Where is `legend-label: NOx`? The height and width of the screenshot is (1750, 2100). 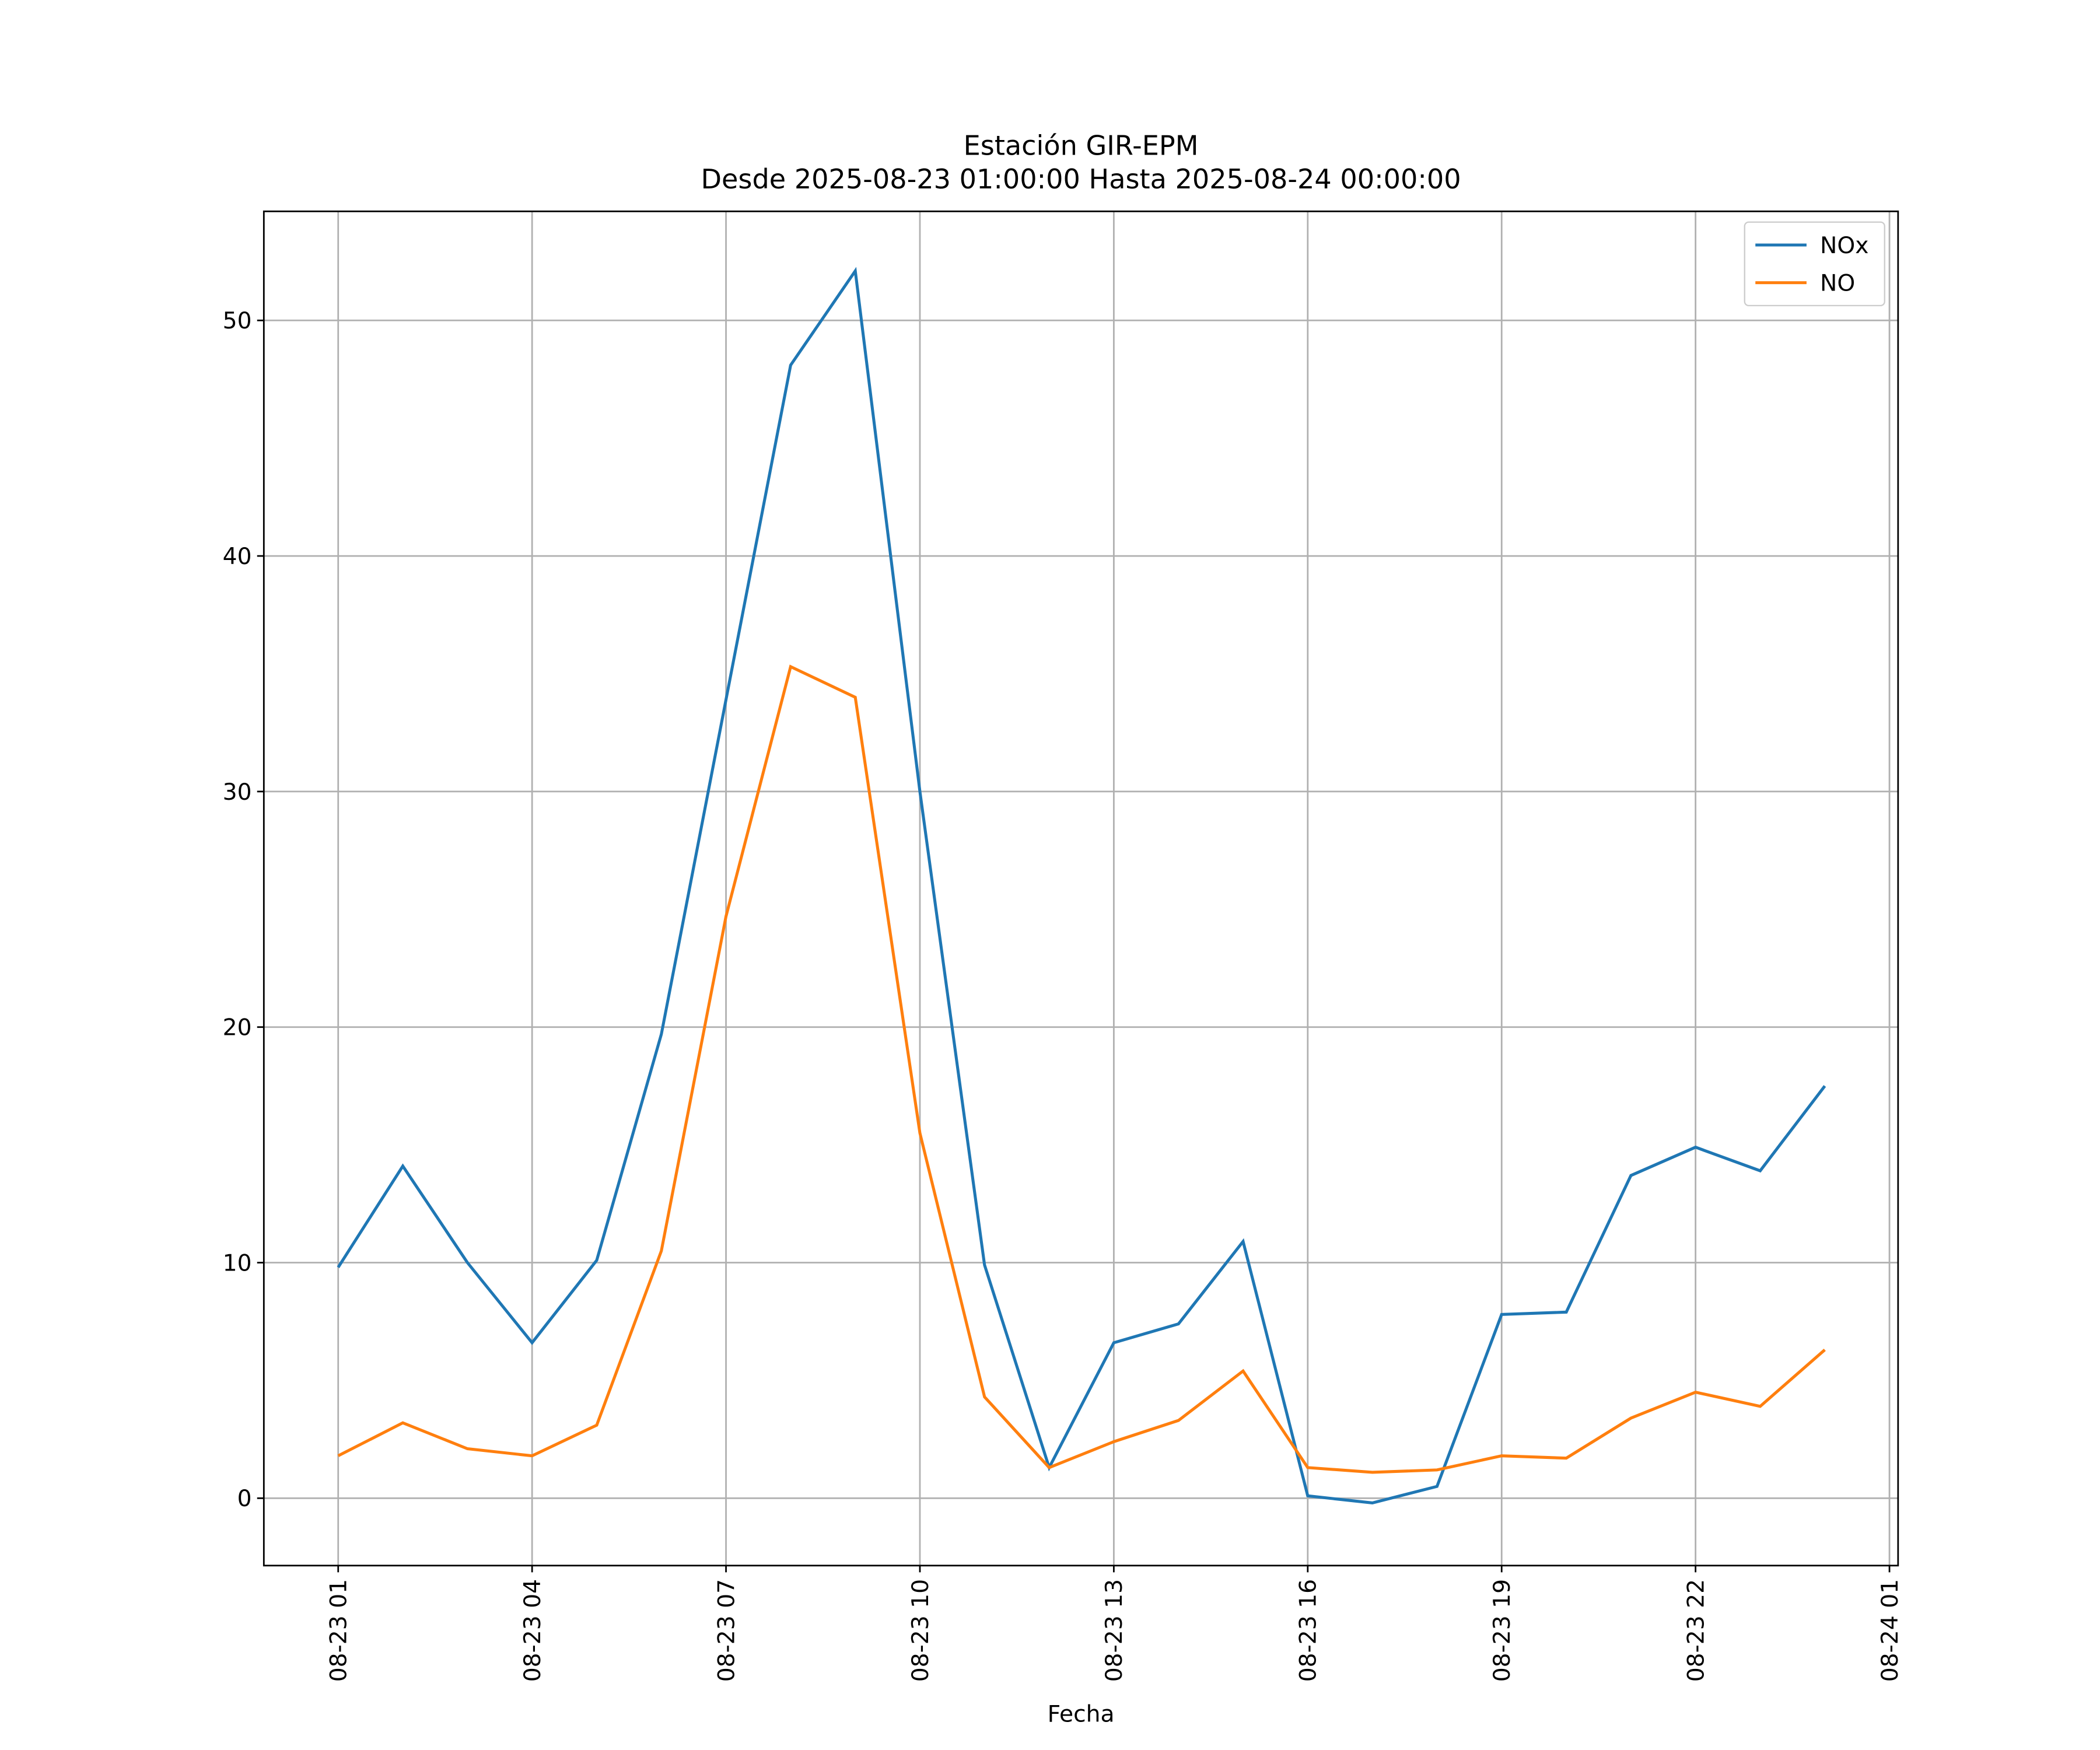
legend-label: NOx is located at coordinates (1844, 246).